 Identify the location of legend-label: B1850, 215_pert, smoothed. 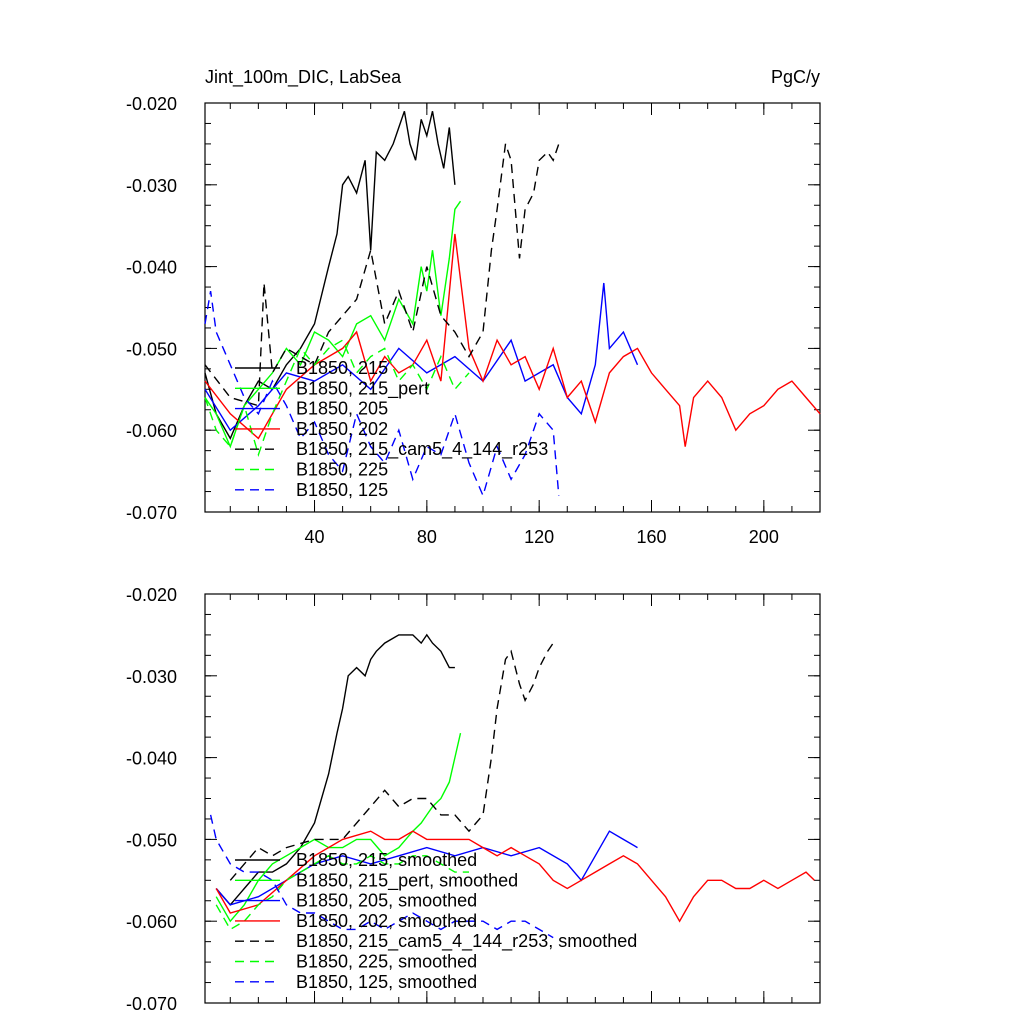
(407, 880).